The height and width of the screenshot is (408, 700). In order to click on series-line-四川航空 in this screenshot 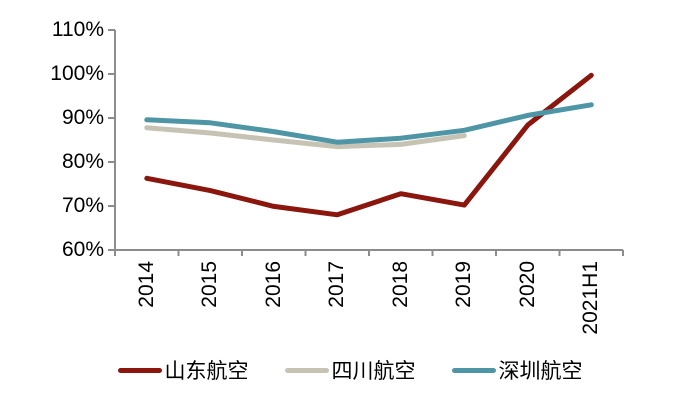, I will do `click(305, 137)`.